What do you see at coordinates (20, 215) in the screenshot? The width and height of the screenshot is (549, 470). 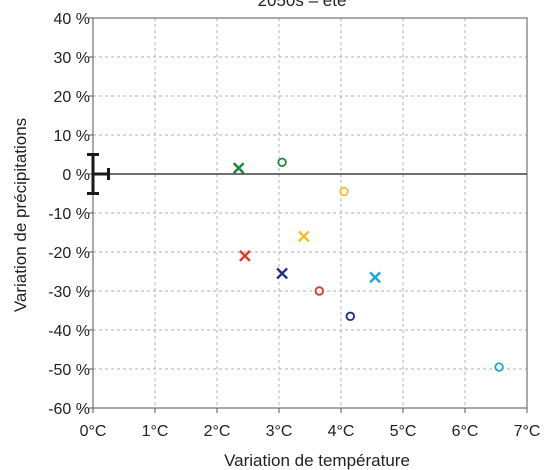 I see `y-axis-label: Variation de précipitations` at bounding box center [20, 215].